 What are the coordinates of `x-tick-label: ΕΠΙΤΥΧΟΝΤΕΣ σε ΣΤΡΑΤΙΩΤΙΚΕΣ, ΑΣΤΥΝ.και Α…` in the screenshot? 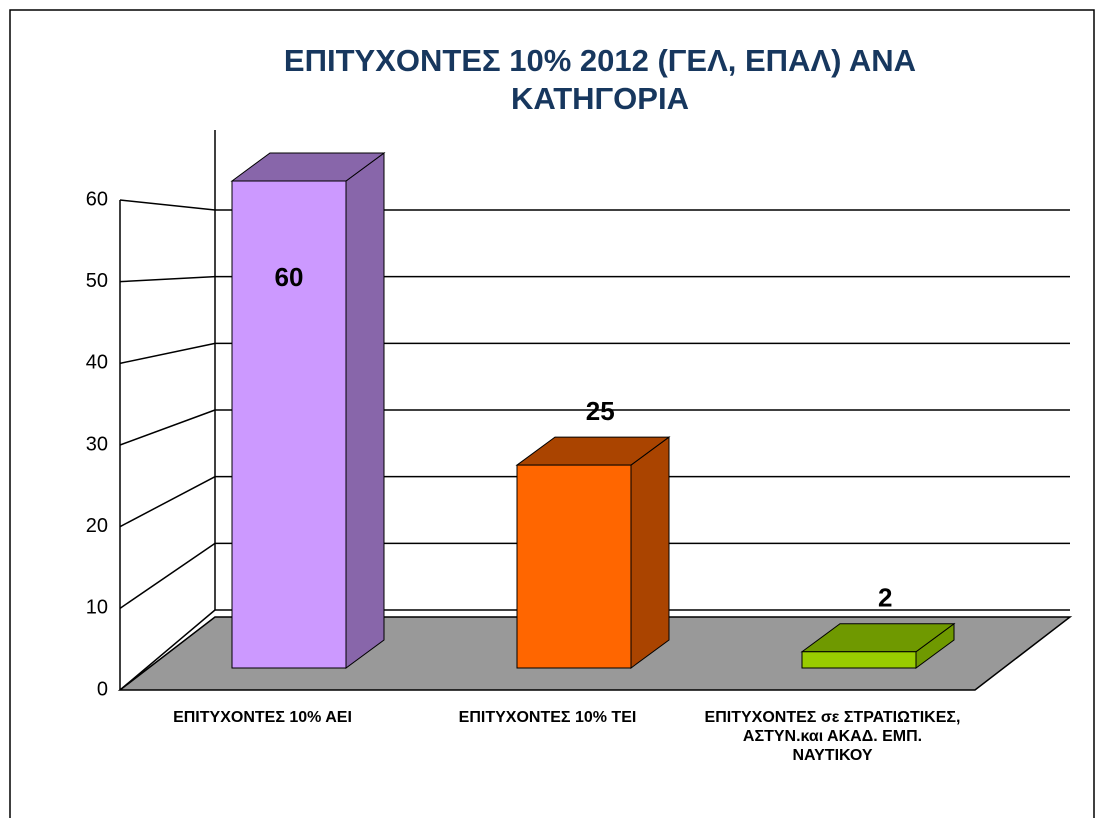 It's located at (832, 736).